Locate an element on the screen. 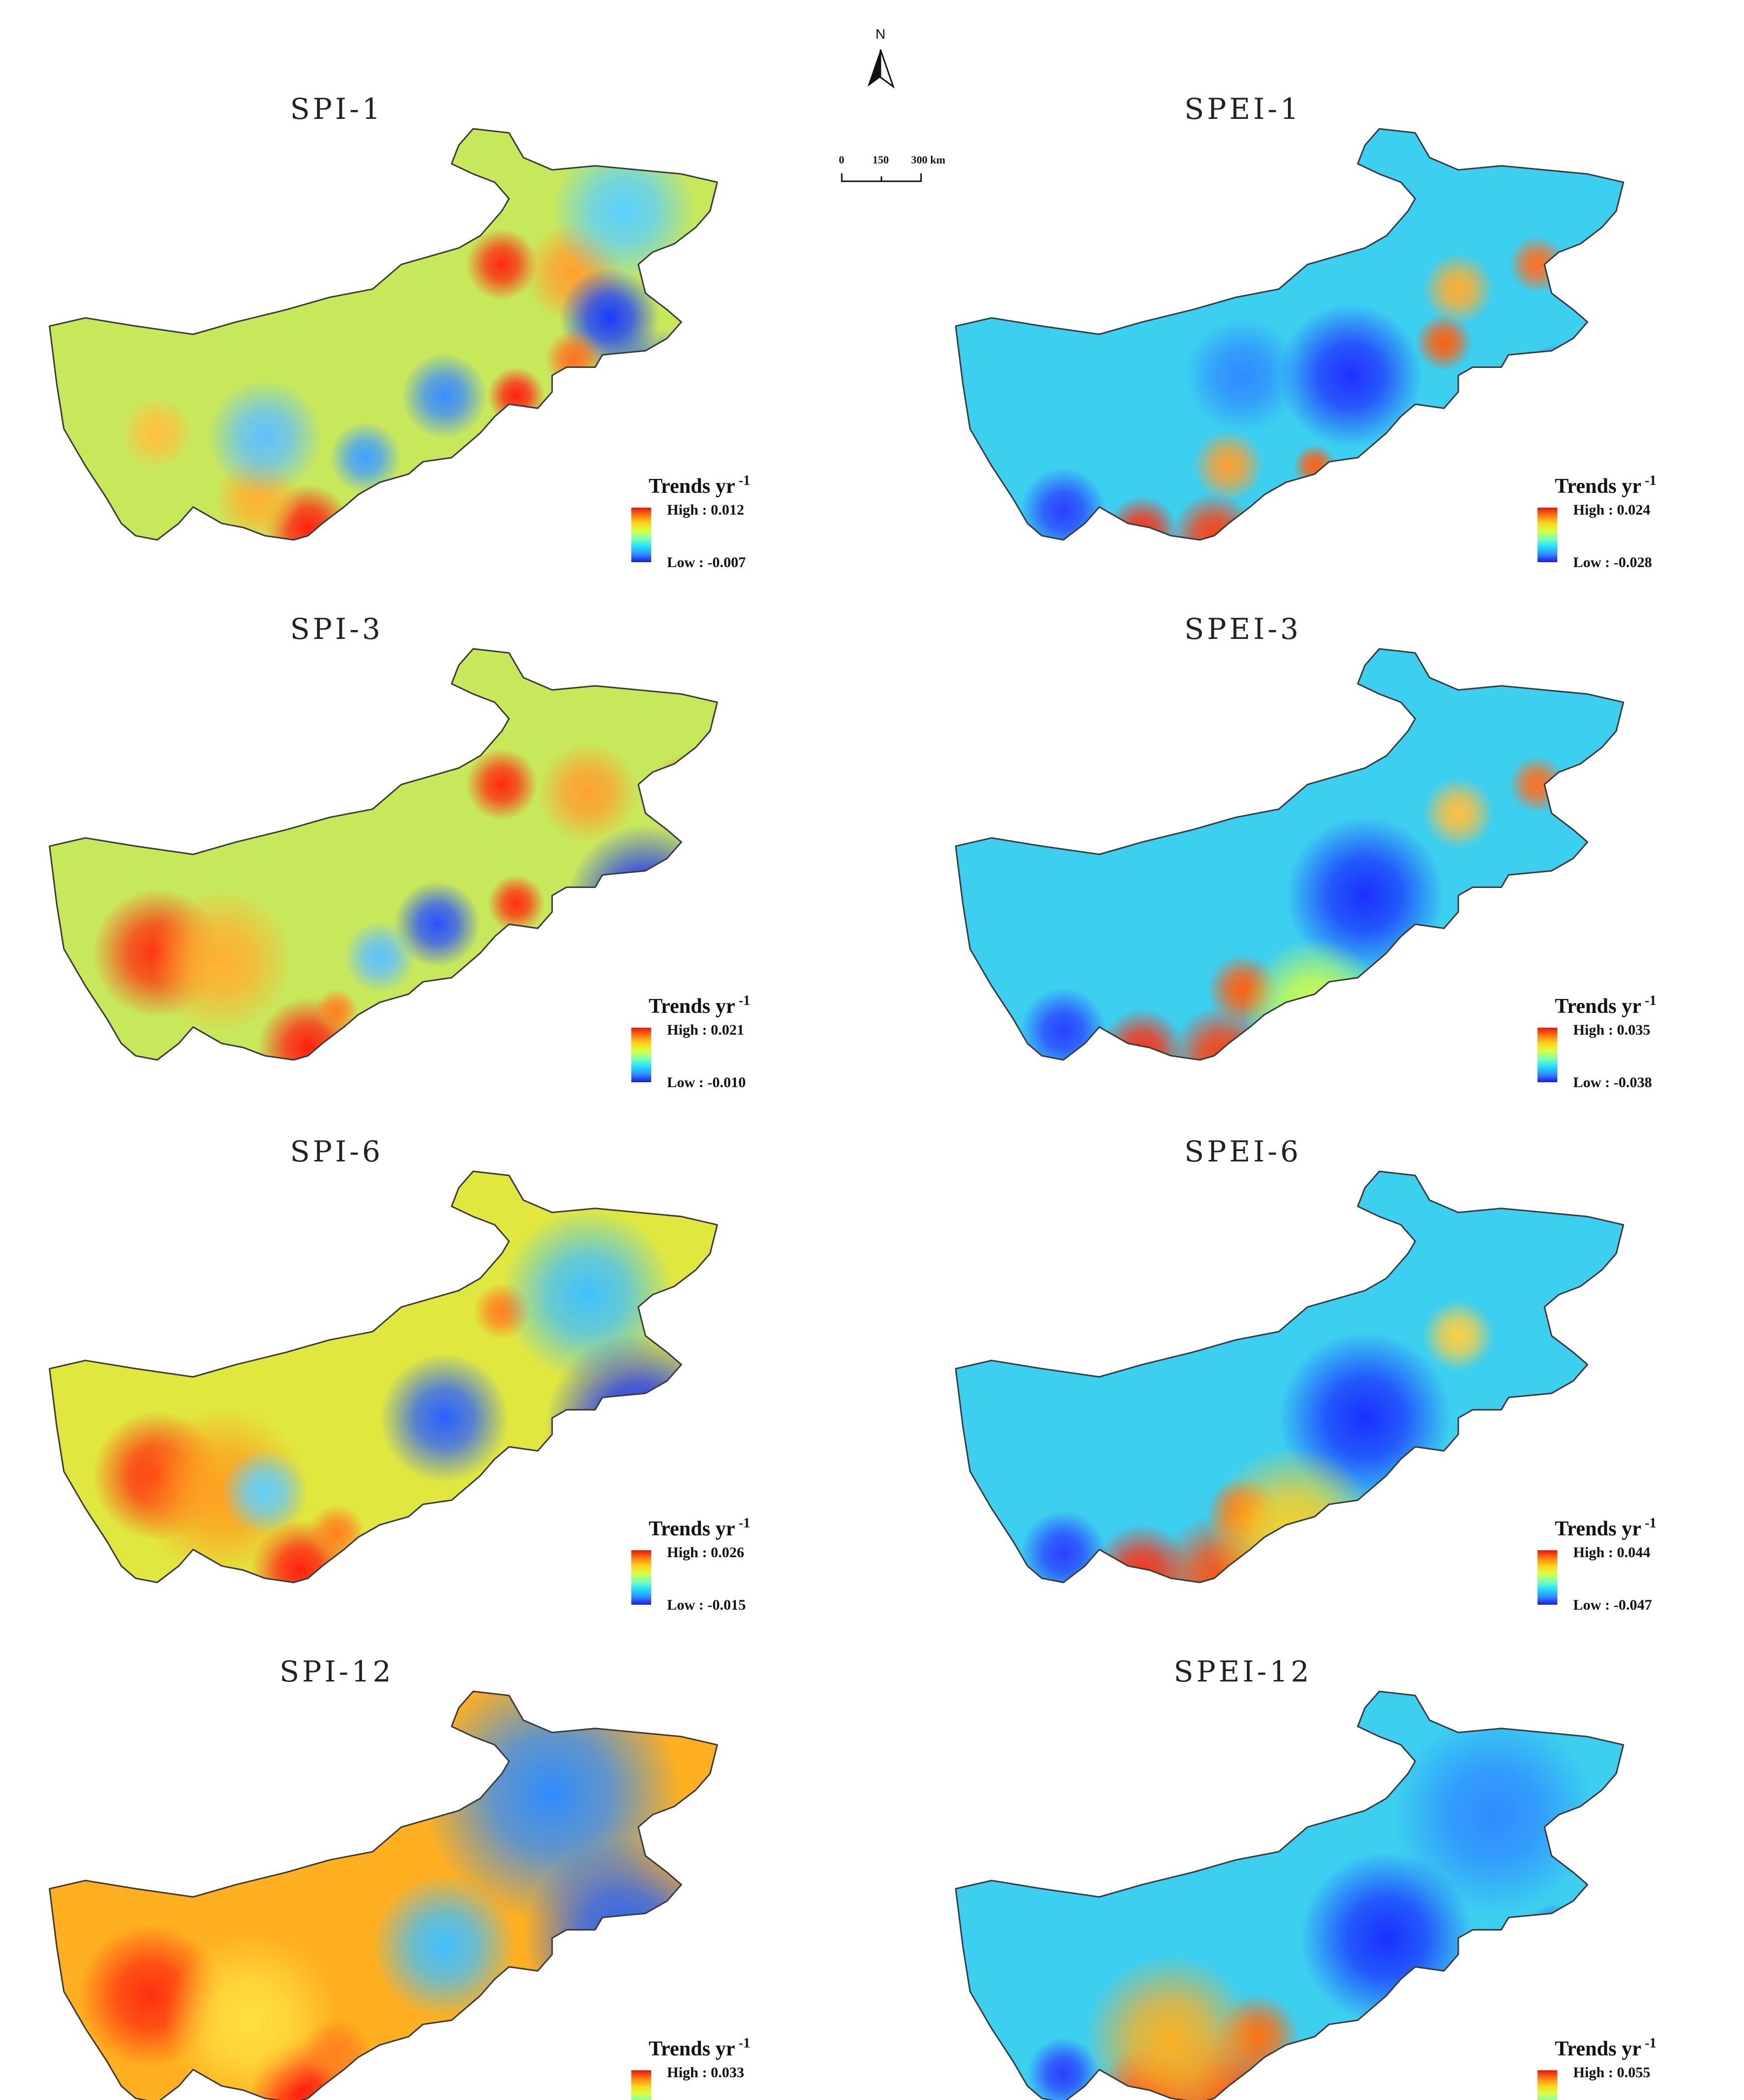 Image resolution: width=1744 pixels, height=2100 pixels. legend-high: High : 0.024 is located at coordinates (1612, 510).